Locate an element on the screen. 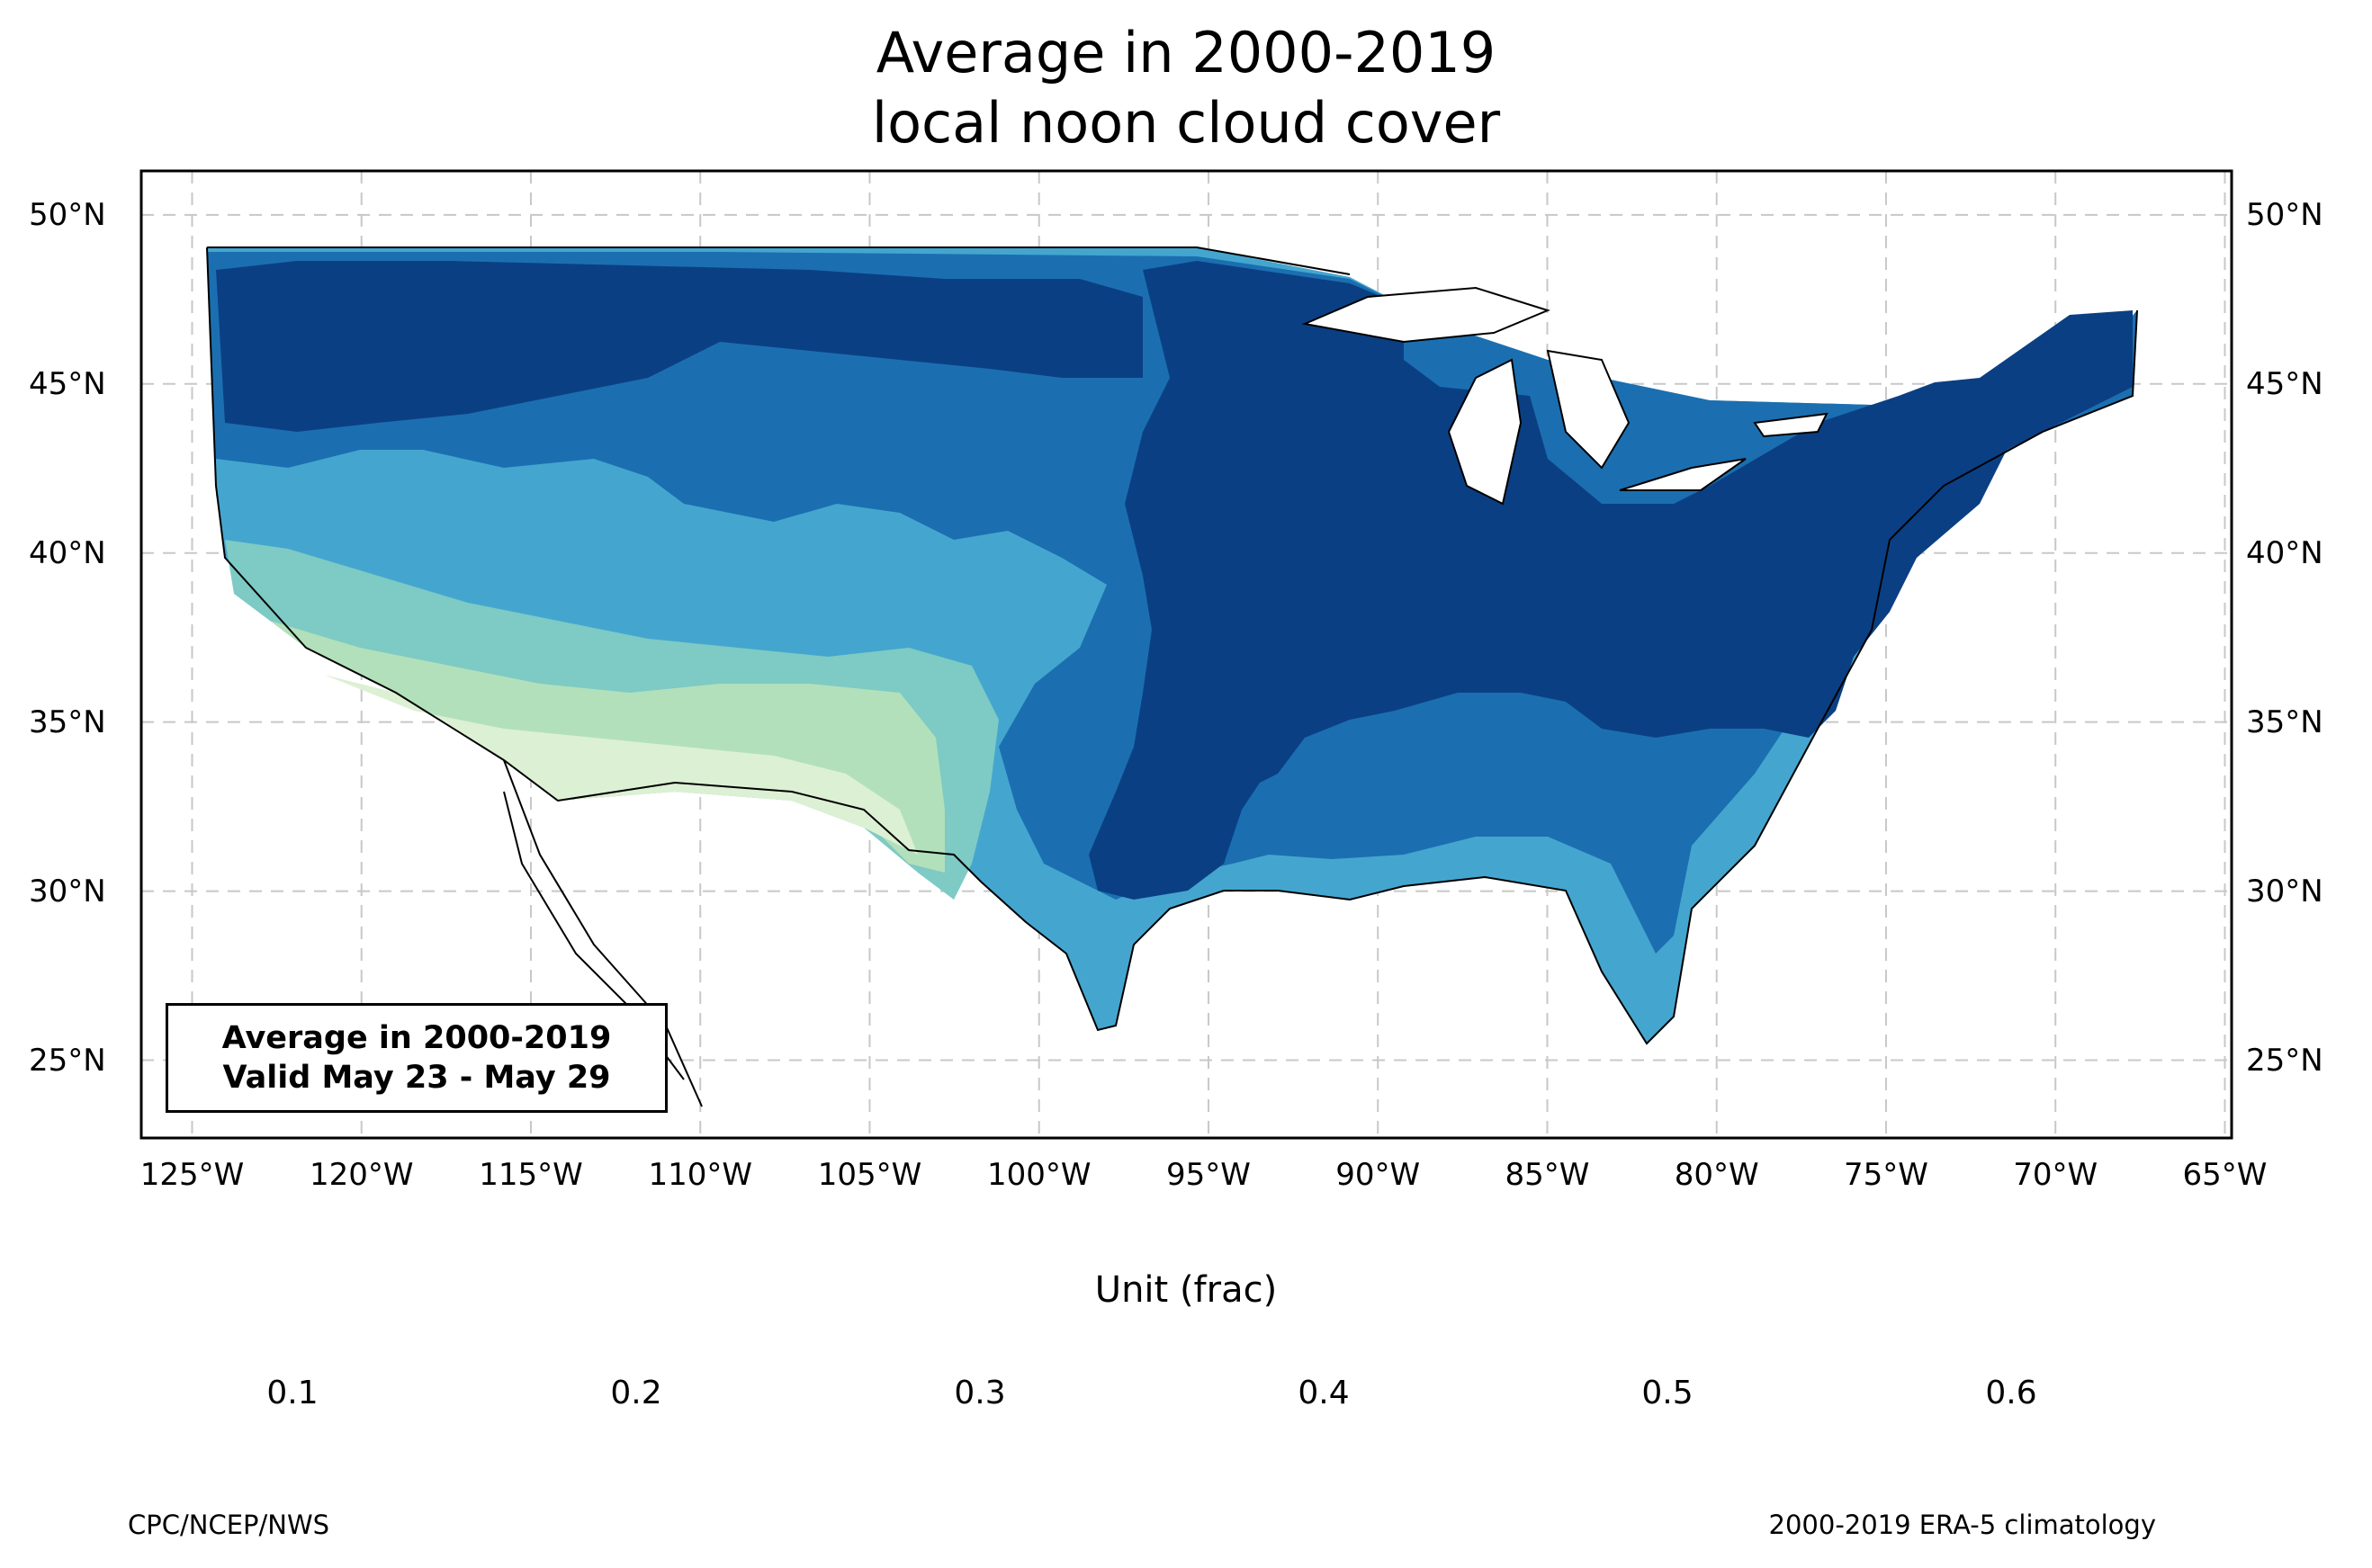 This screenshot has height=1568, width=2372. lon-tick-label: 70°W is located at coordinates (2056, 1175).